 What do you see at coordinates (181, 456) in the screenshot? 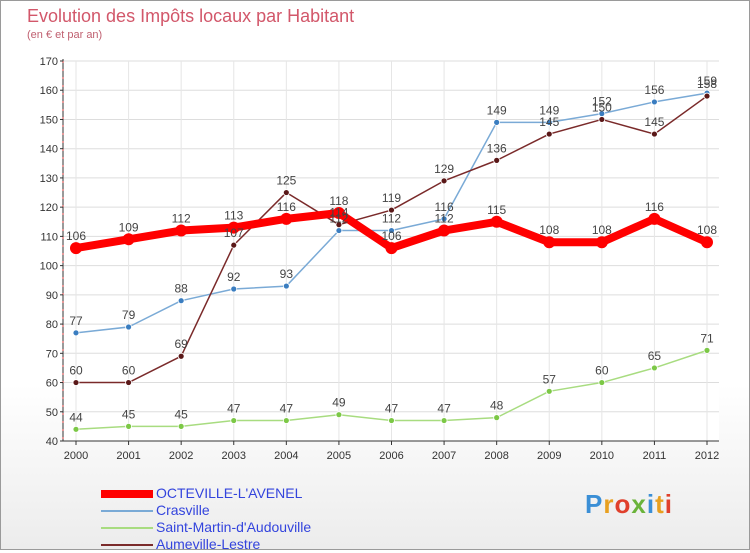
I see `x-tick-label: 2002` at bounding box center [181, 456].